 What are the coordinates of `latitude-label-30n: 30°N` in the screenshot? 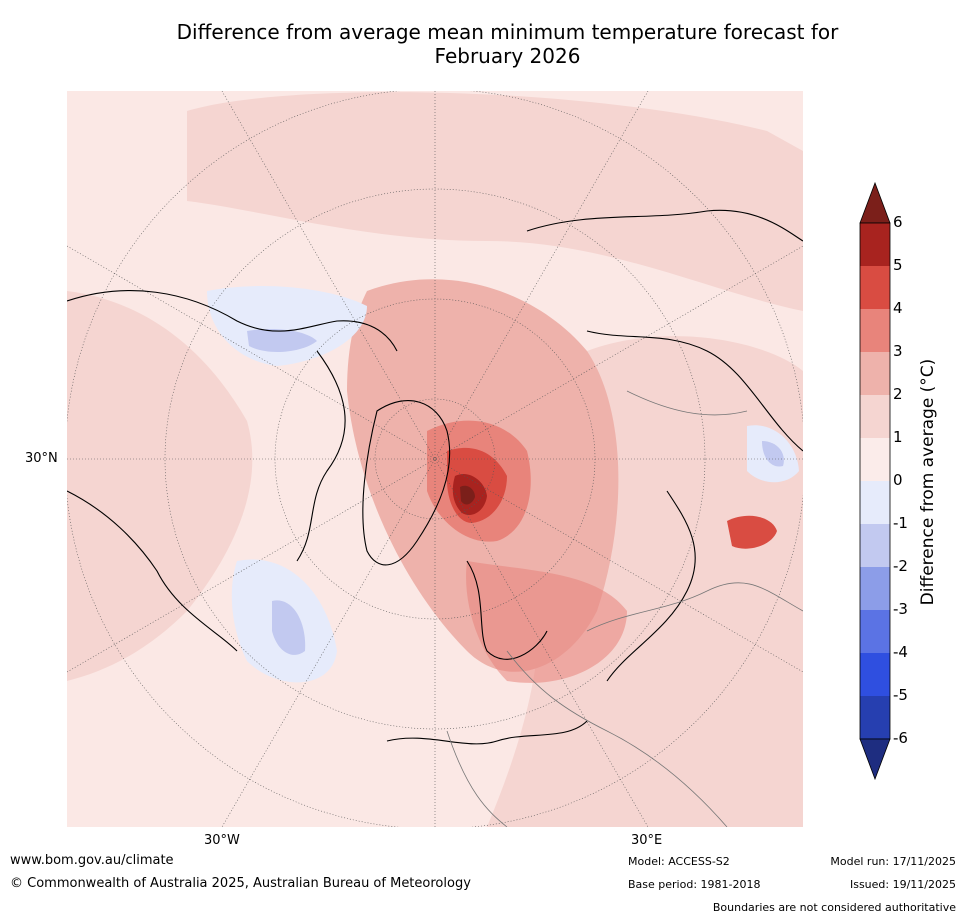 It's located at (41, 458).